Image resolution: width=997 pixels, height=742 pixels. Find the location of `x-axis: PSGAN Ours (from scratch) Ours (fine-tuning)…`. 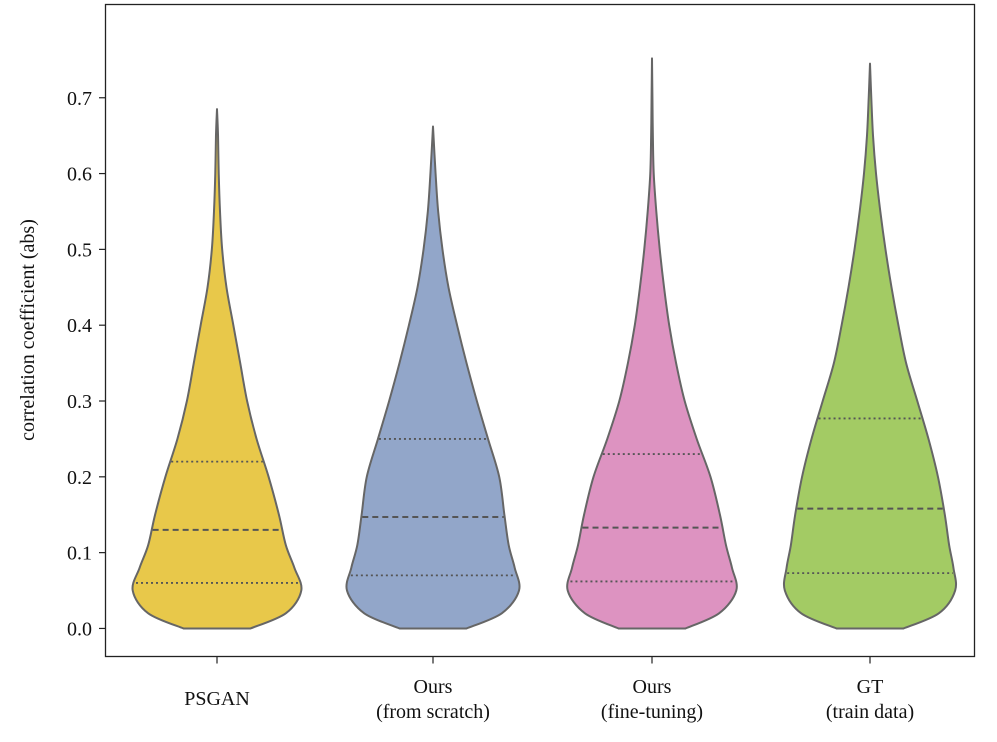

x-axis: PSGAN Ours (from scratch) Ours (fine-tuning)… is located at coordinates (549, 689).